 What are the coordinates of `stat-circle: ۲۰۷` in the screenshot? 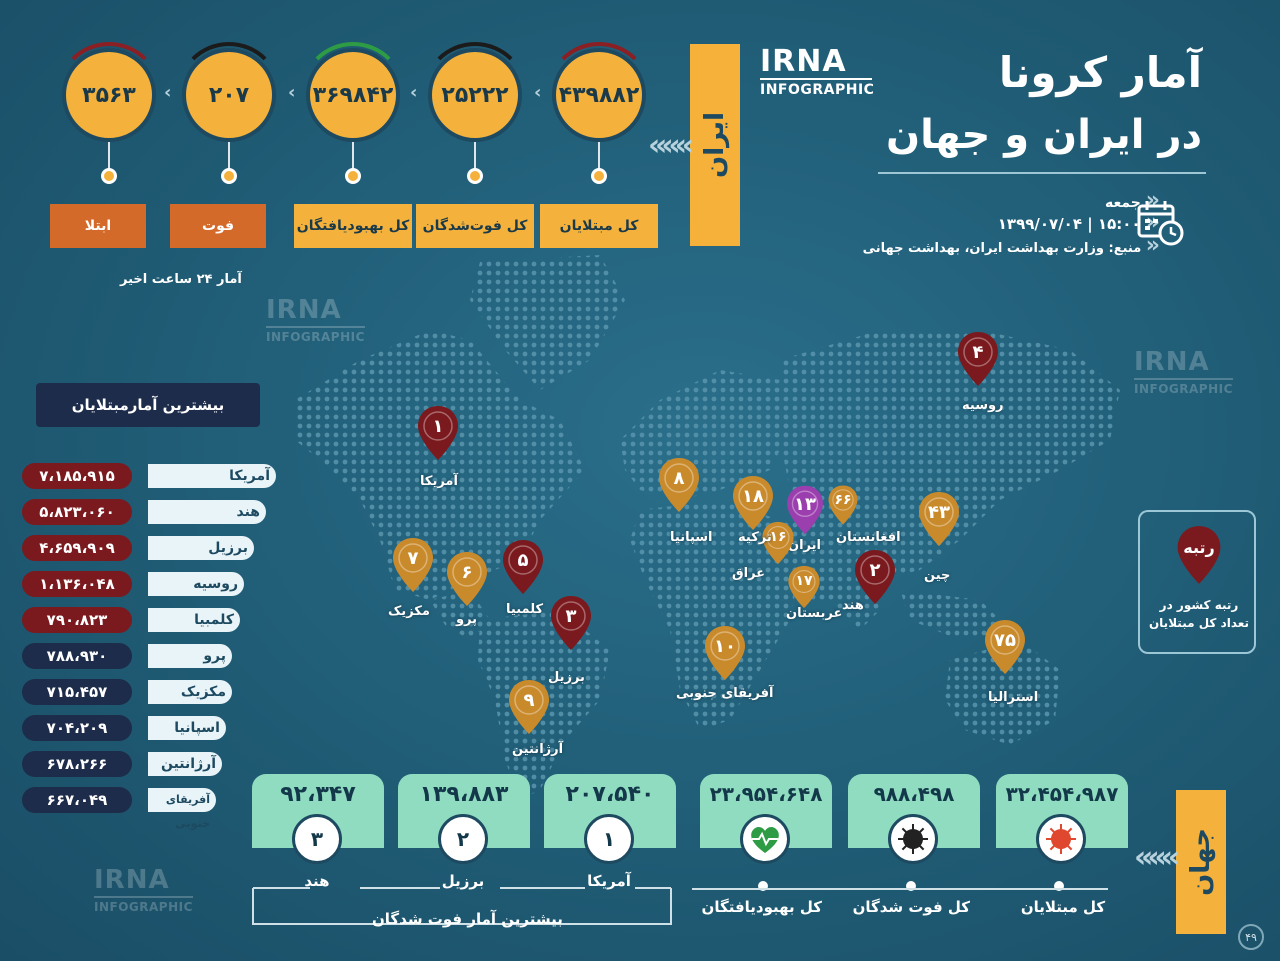 It's located at (229, 95).